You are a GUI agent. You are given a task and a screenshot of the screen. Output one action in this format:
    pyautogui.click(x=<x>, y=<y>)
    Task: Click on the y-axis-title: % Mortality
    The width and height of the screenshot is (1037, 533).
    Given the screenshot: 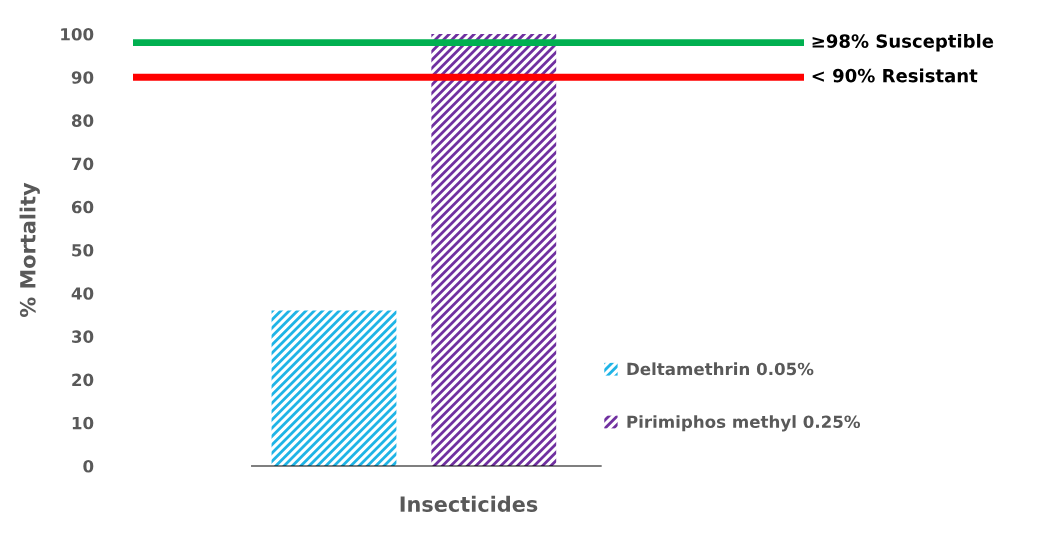 What is the action you would take?
    pyautogui.click(x=29, y=249)
    